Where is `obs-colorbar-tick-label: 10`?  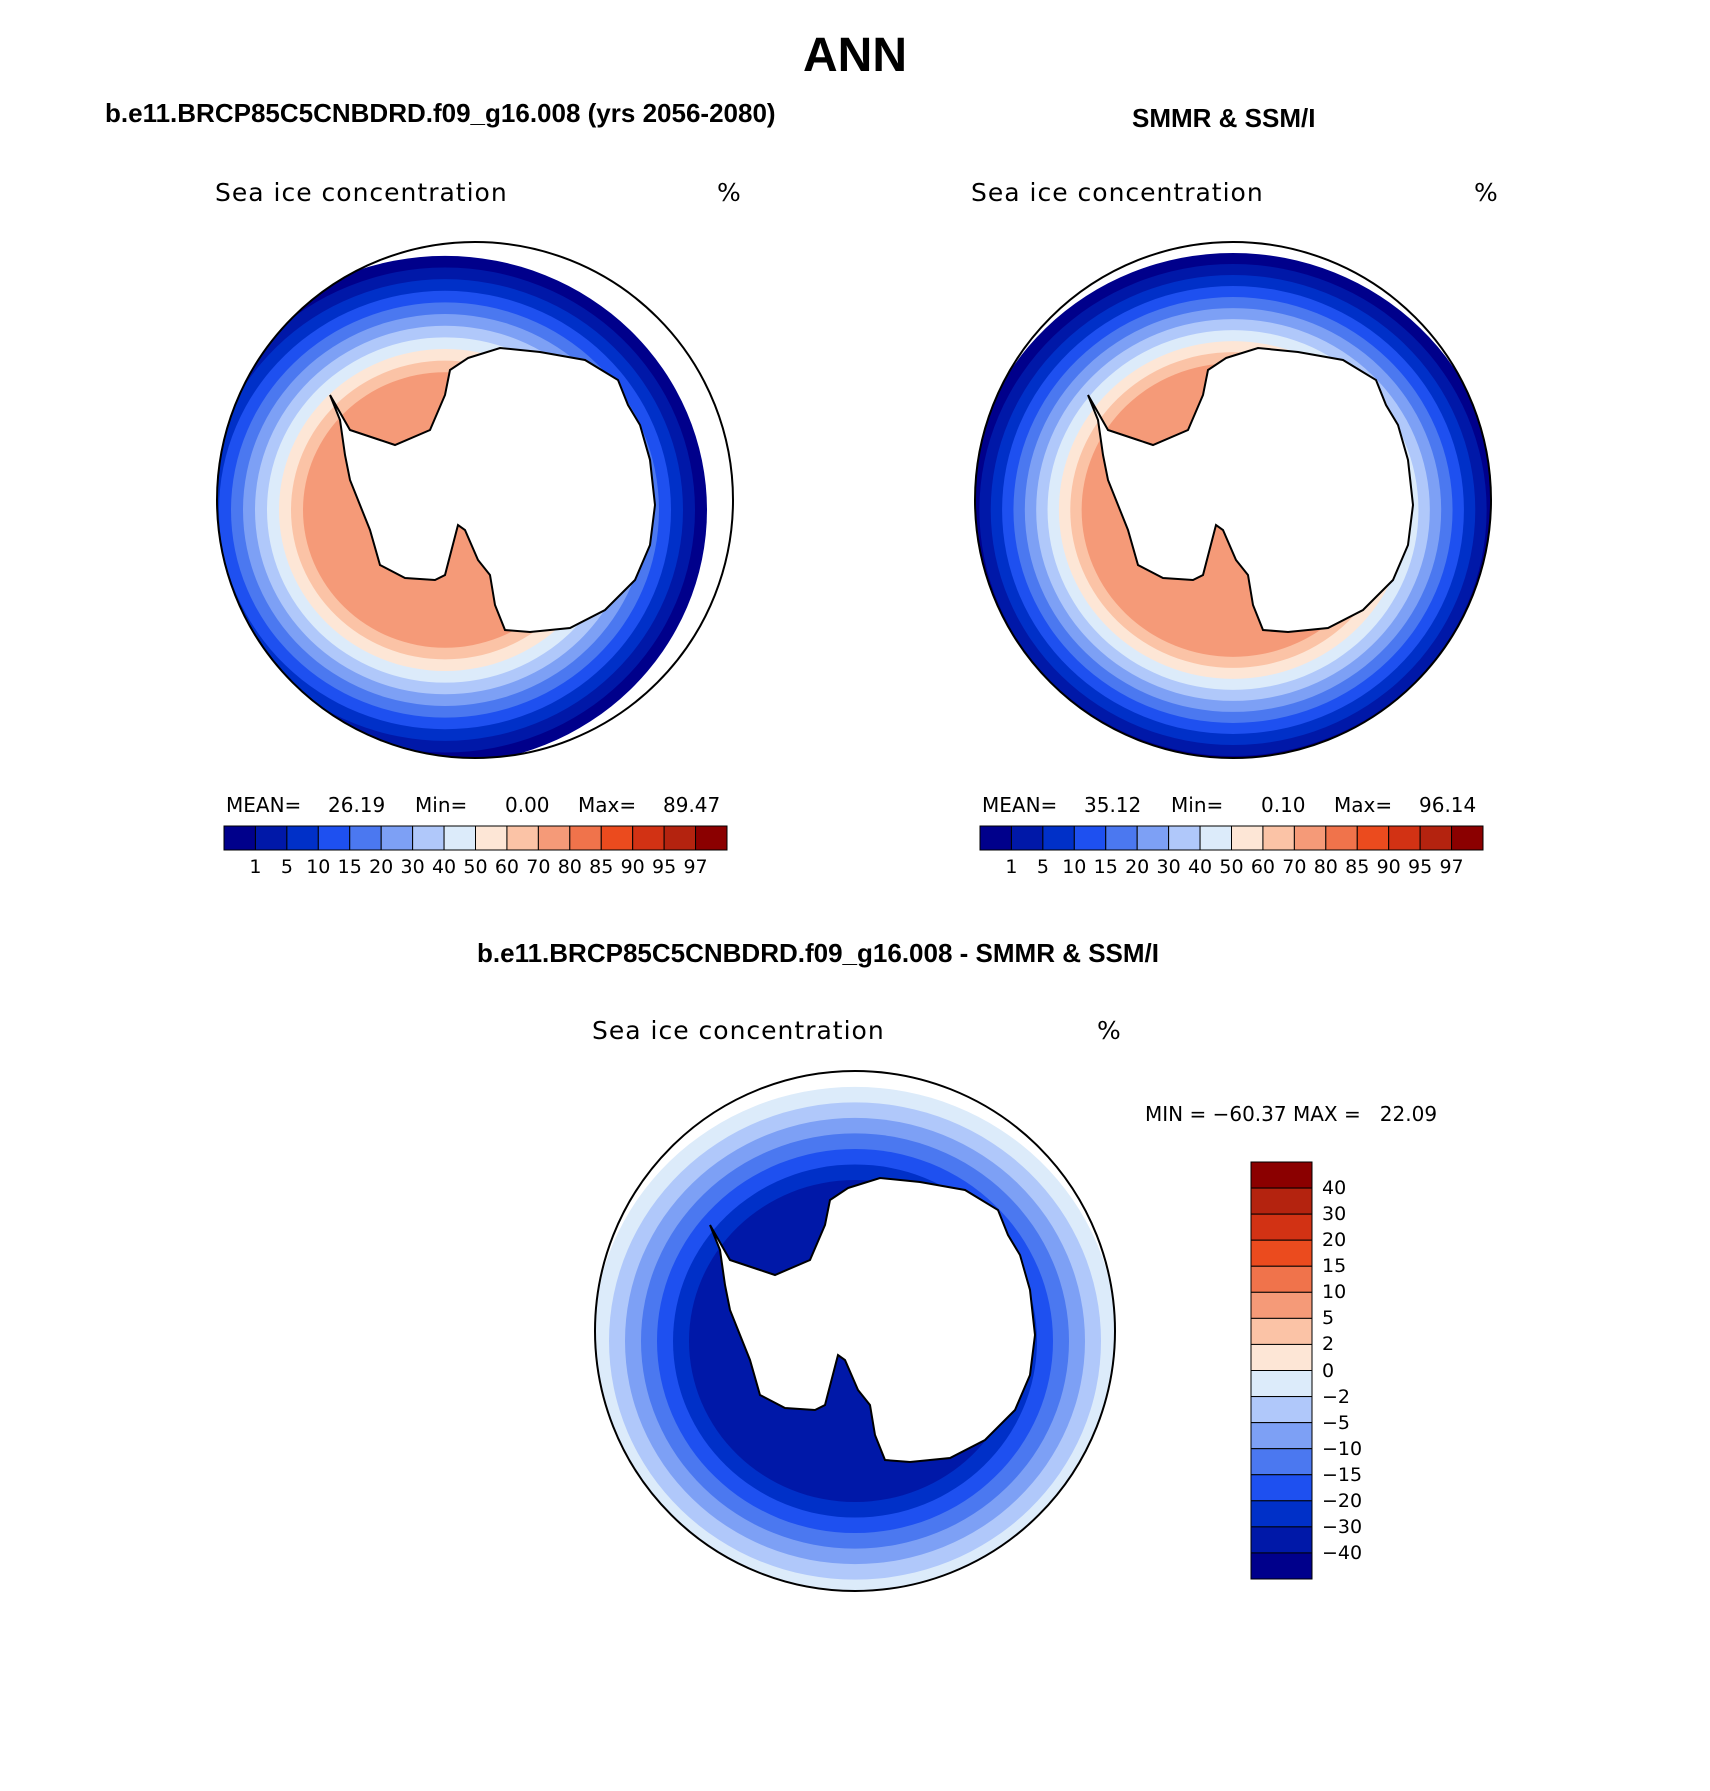 obs-colorbar-tick-label: 10 is located at coordinates (1074, 867).